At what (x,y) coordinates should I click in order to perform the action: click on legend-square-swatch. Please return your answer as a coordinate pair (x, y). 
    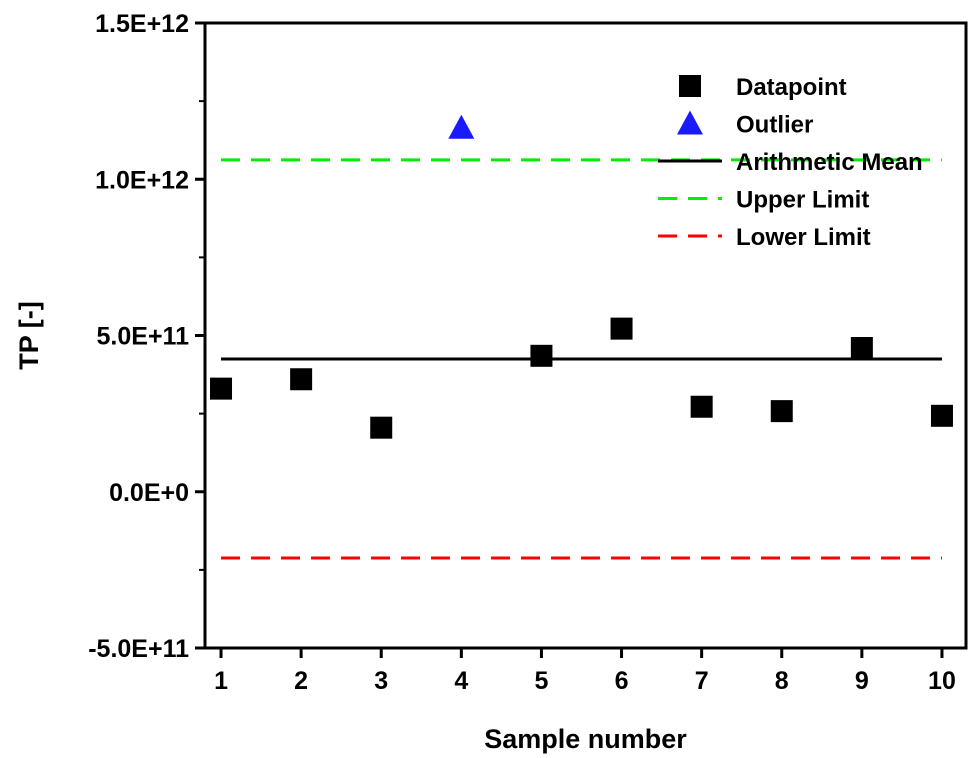
    Looking at the image, I should click on (690, 86).